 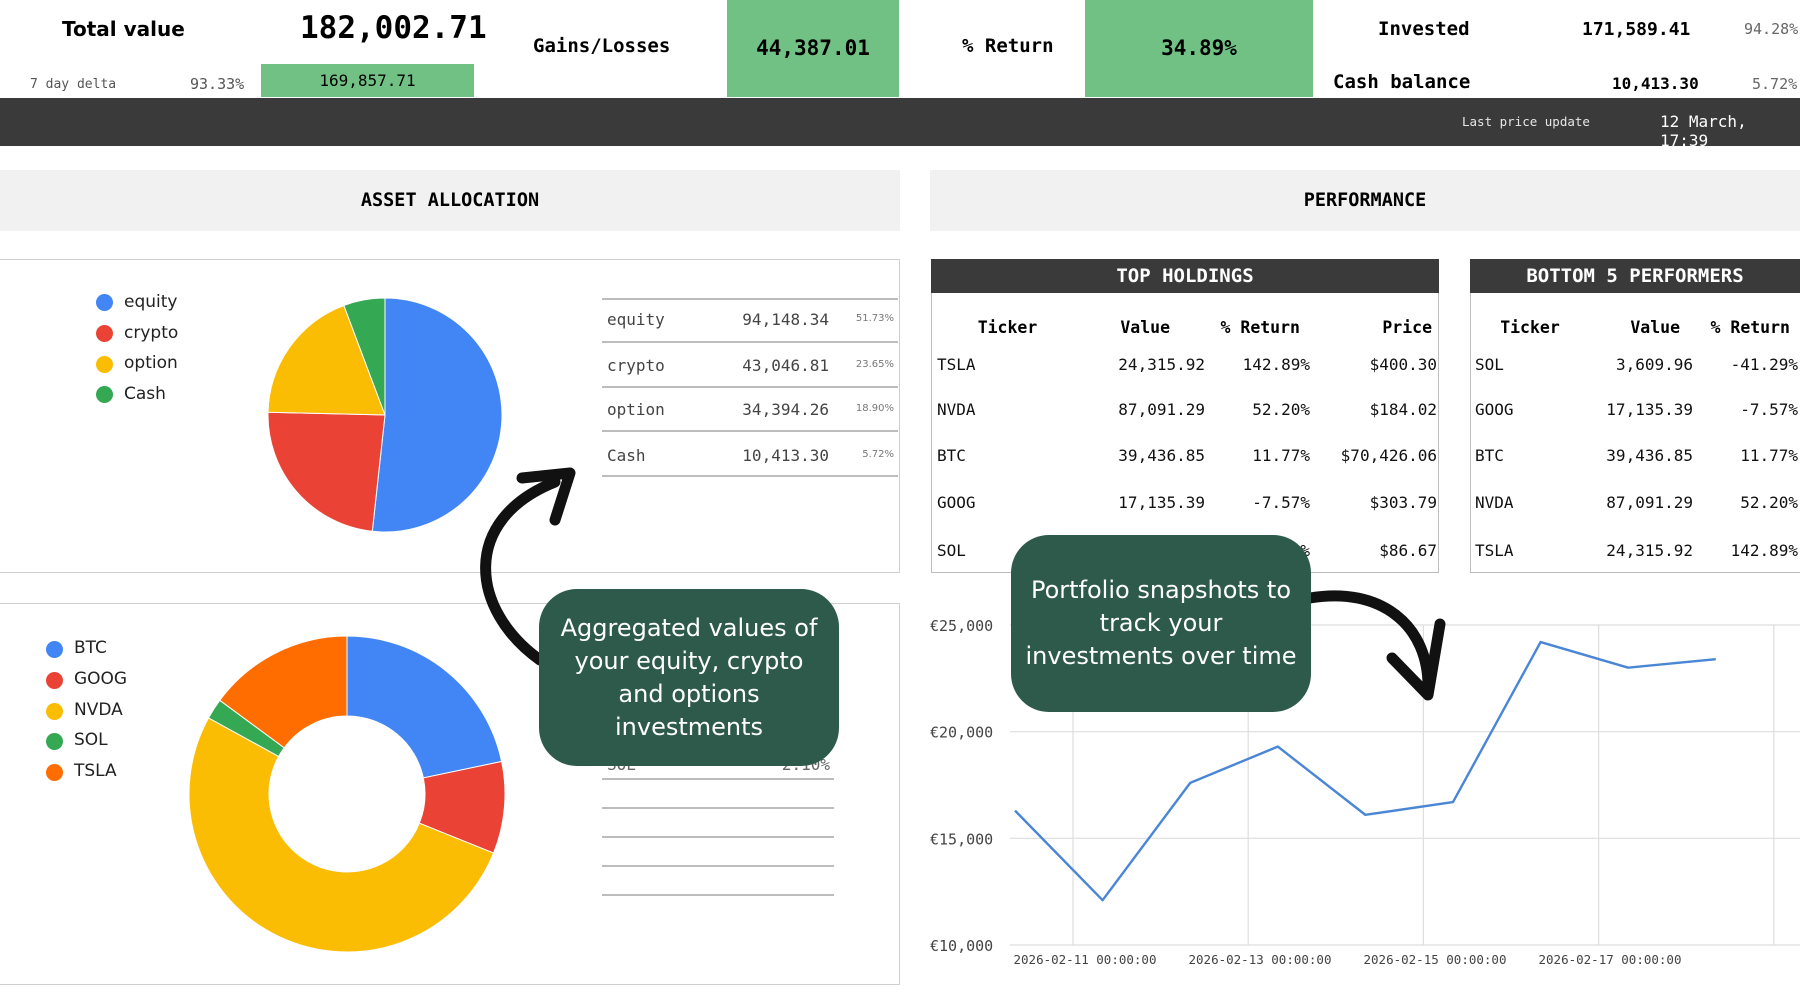 What do you see at coordinates (1008, 46) in the screenshot?
I see `return-label: % Return` at bounding box center [1008, 46].